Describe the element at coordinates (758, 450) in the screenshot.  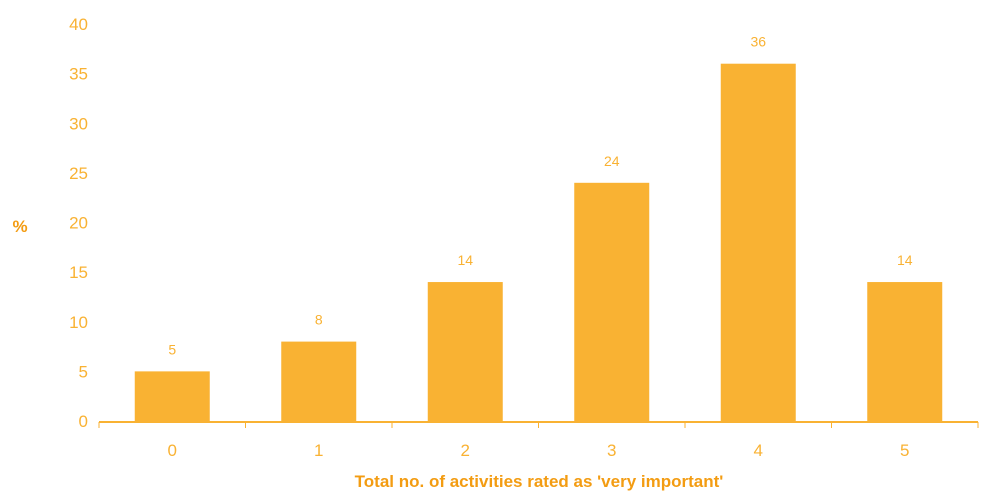
I see `x-tick-label: 4` at that location.